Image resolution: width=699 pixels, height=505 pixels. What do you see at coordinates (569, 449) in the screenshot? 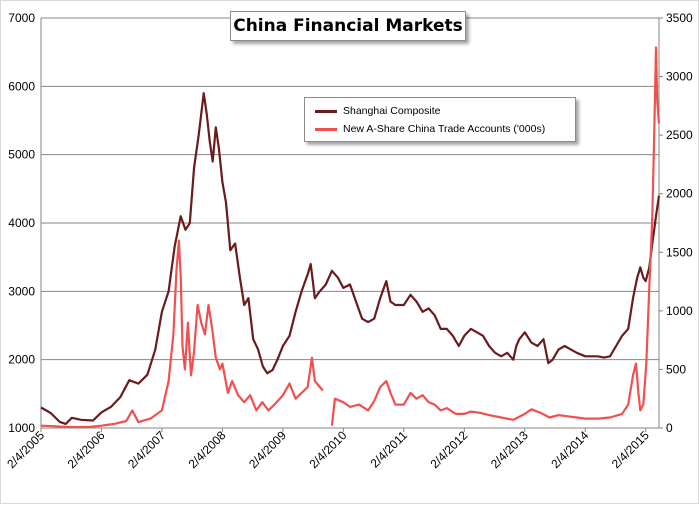
I see `x-tick-label: 2/4/2014` at bounding box center [569, 449].